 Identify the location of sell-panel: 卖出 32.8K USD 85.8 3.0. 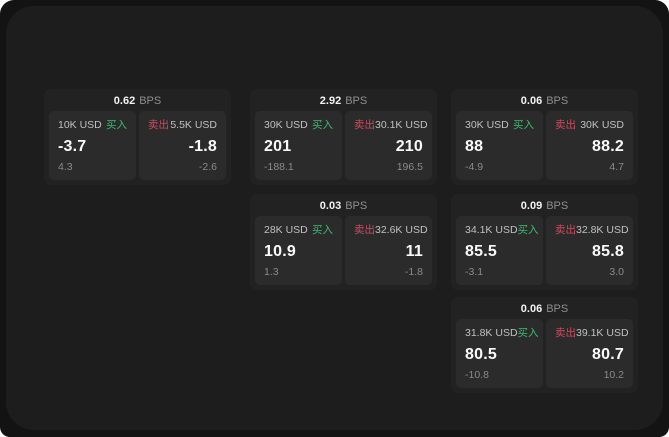
(589, 250).